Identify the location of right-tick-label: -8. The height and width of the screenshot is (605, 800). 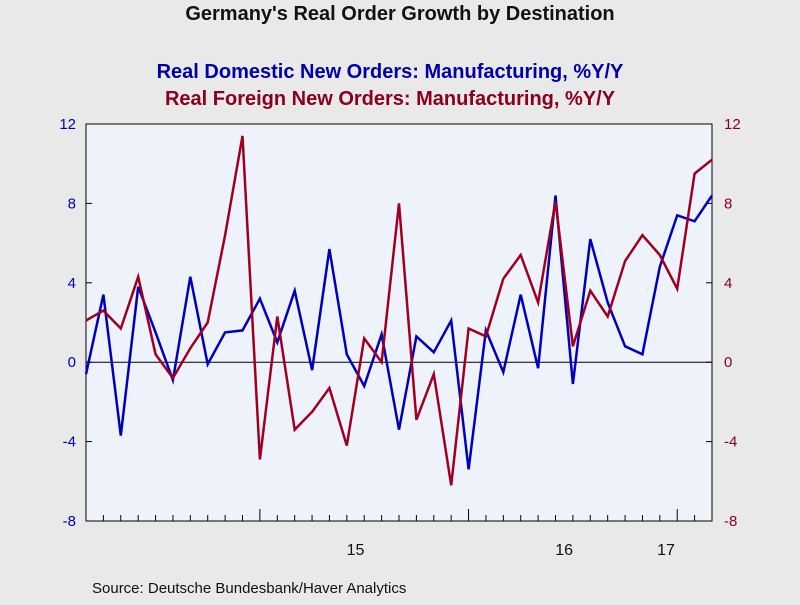
(730, 521).